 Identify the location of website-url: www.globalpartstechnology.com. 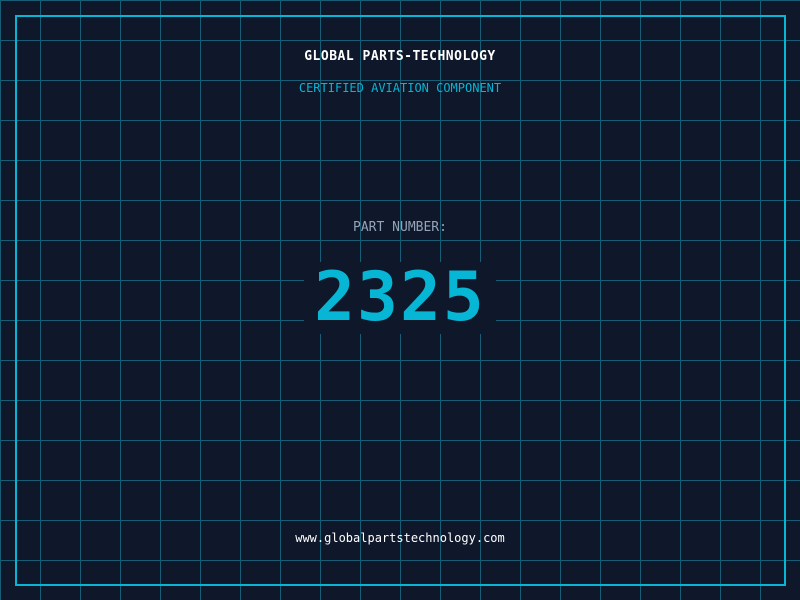
(400, 538).